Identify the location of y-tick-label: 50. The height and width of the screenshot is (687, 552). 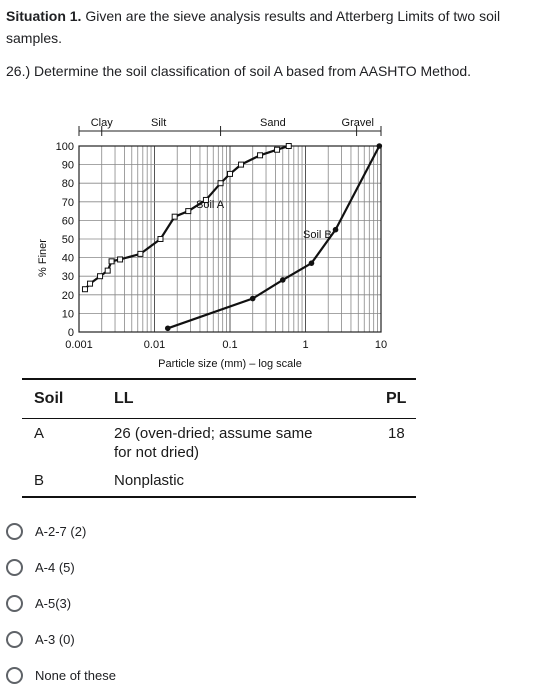
(68, 240).